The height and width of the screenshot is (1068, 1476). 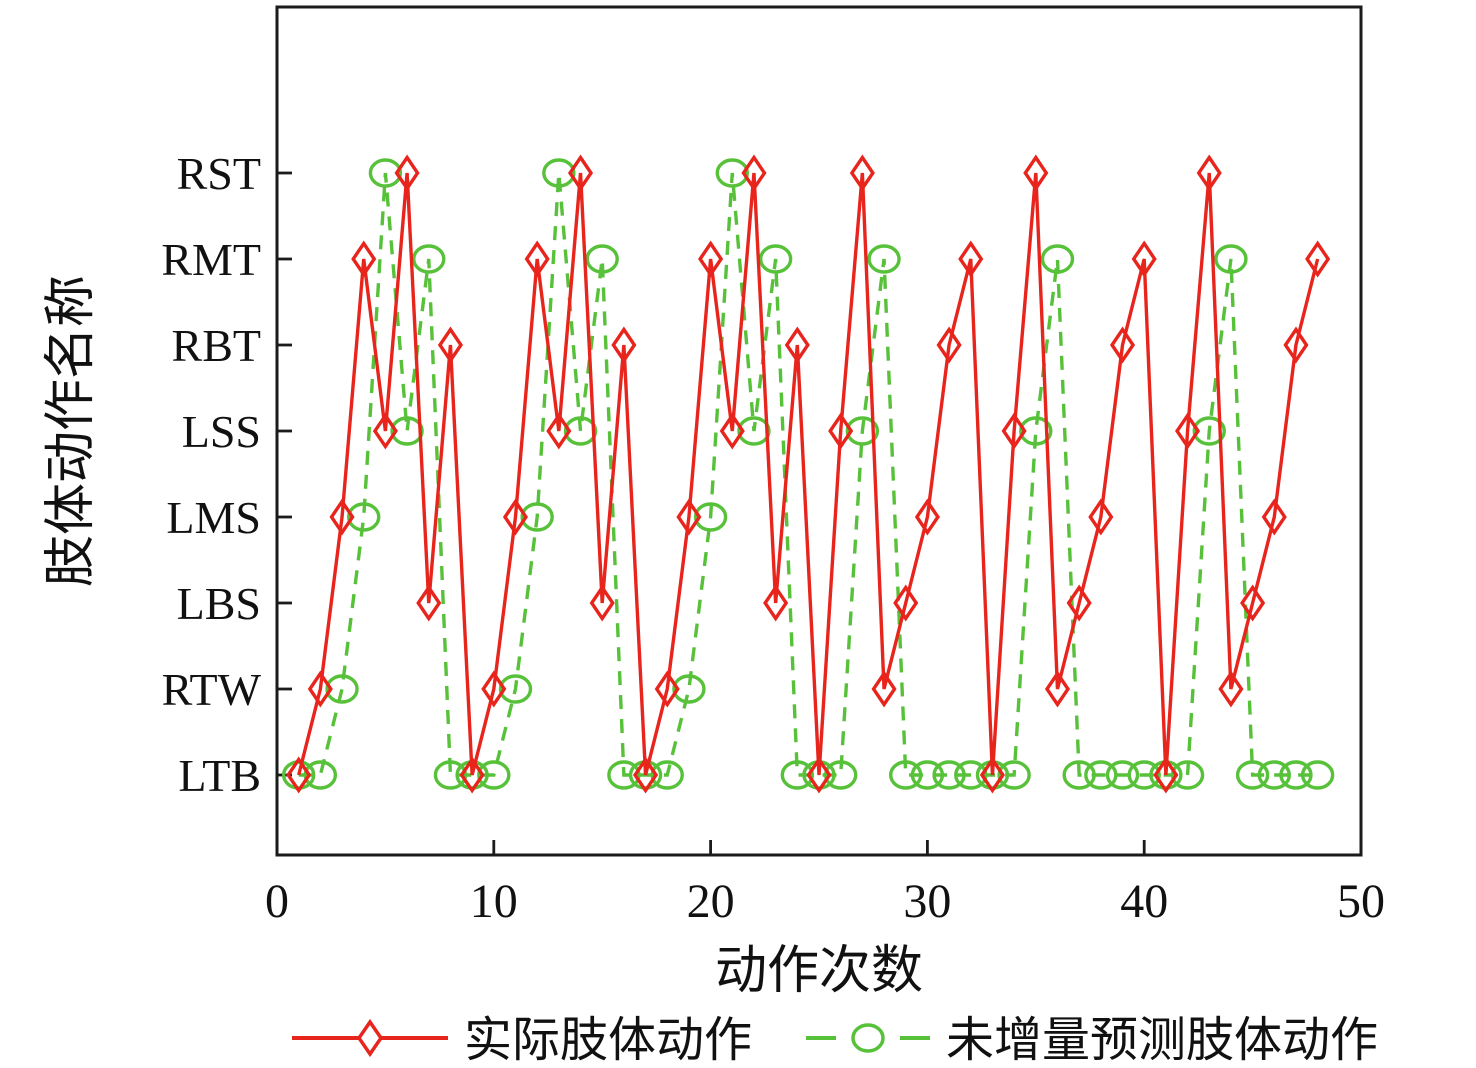 I want to click on x-axis-ticks, so click(x=819, y=847).